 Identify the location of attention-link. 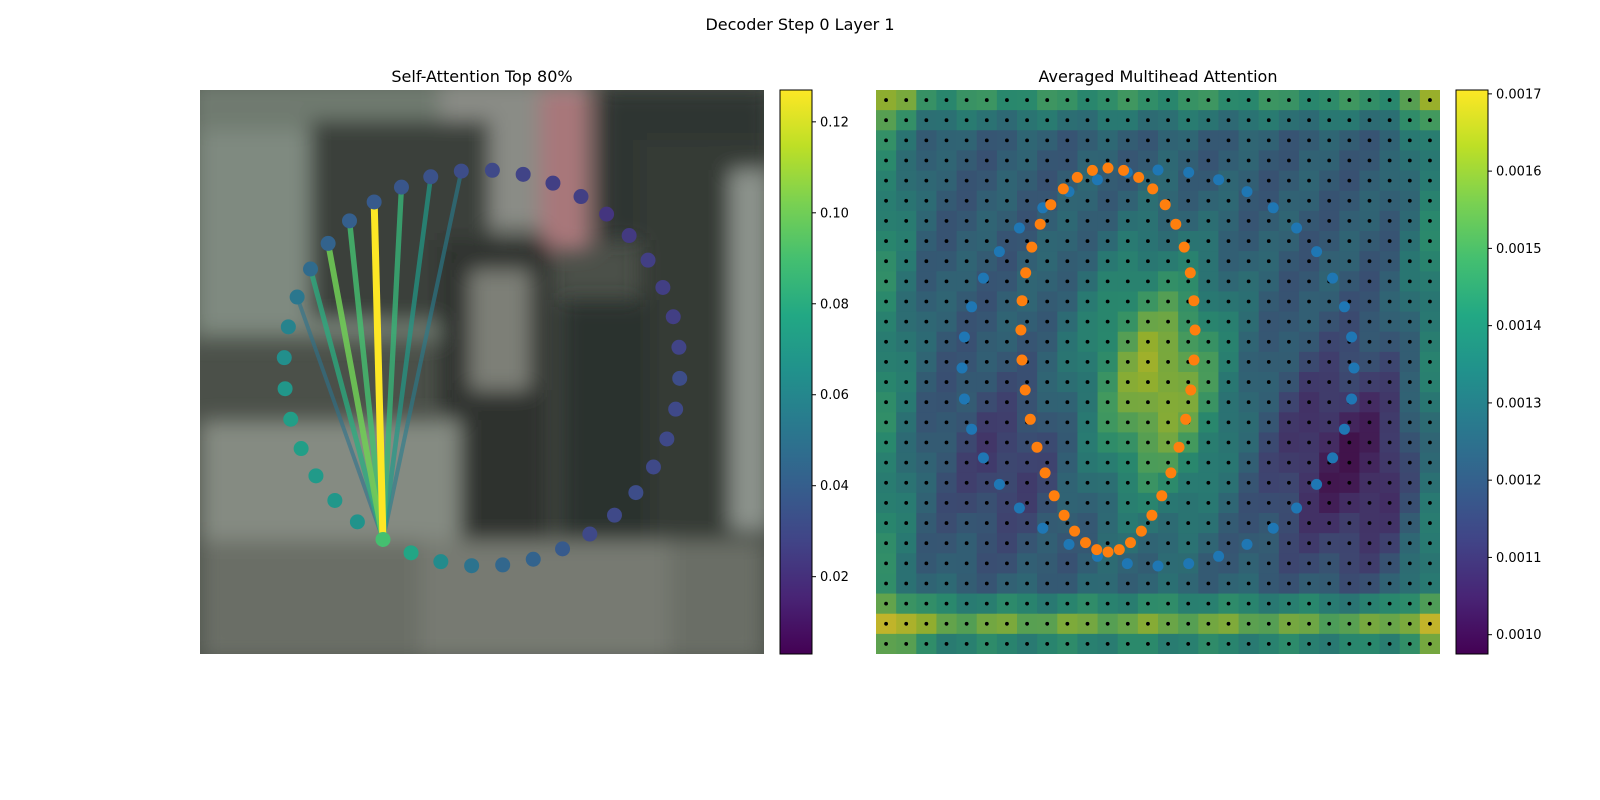
(392, 363).